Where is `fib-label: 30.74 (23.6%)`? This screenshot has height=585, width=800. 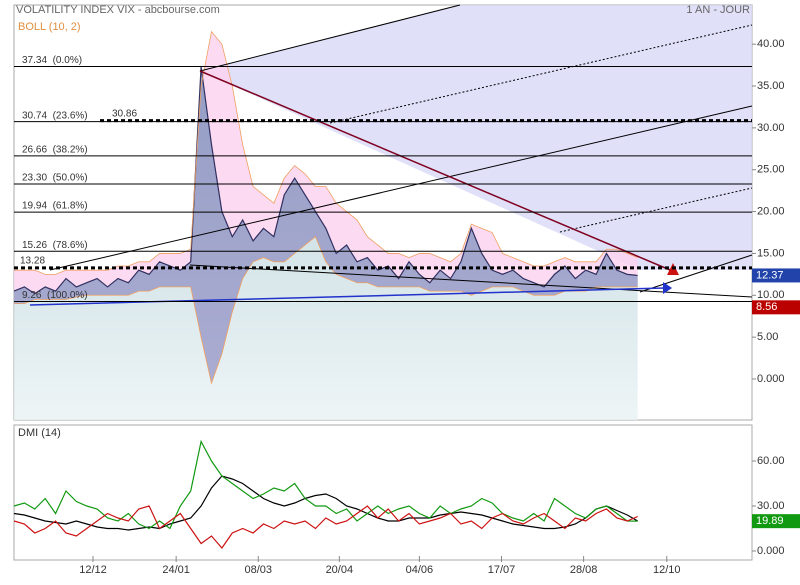 fib-label: 30.74 (23.6%) is located at coordinates (55, 115).